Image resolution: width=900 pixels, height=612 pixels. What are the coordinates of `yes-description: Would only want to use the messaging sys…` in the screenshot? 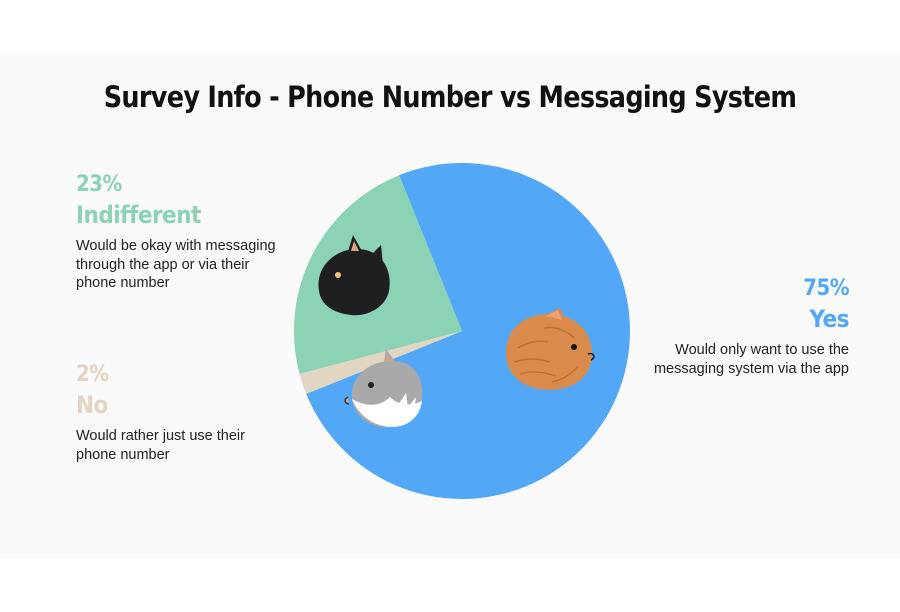 It's located at (751, 359).